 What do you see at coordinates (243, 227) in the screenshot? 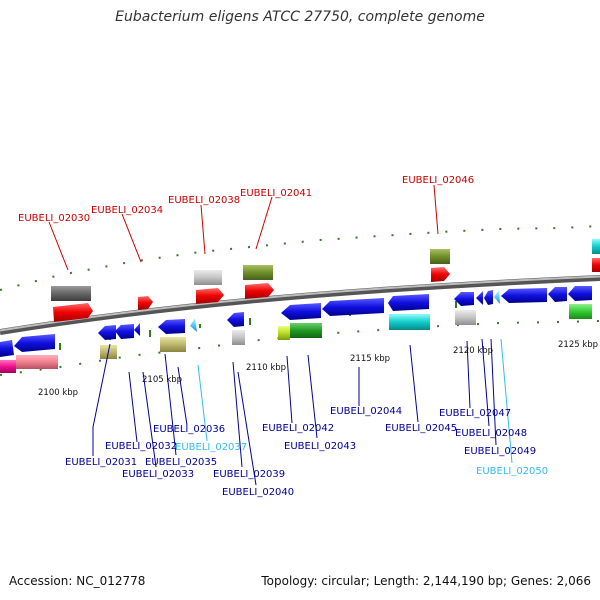
I see `upper-leader-lines` at bounding box center [243, 227].